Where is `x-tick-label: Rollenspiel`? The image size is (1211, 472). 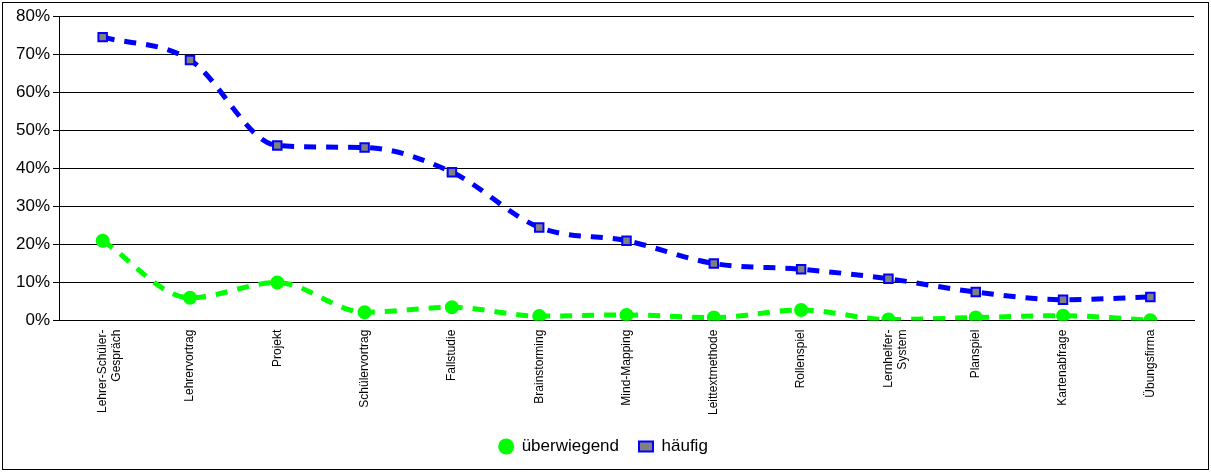 x-tick-label: Rollenspiel is located at coordinates (800, 359).